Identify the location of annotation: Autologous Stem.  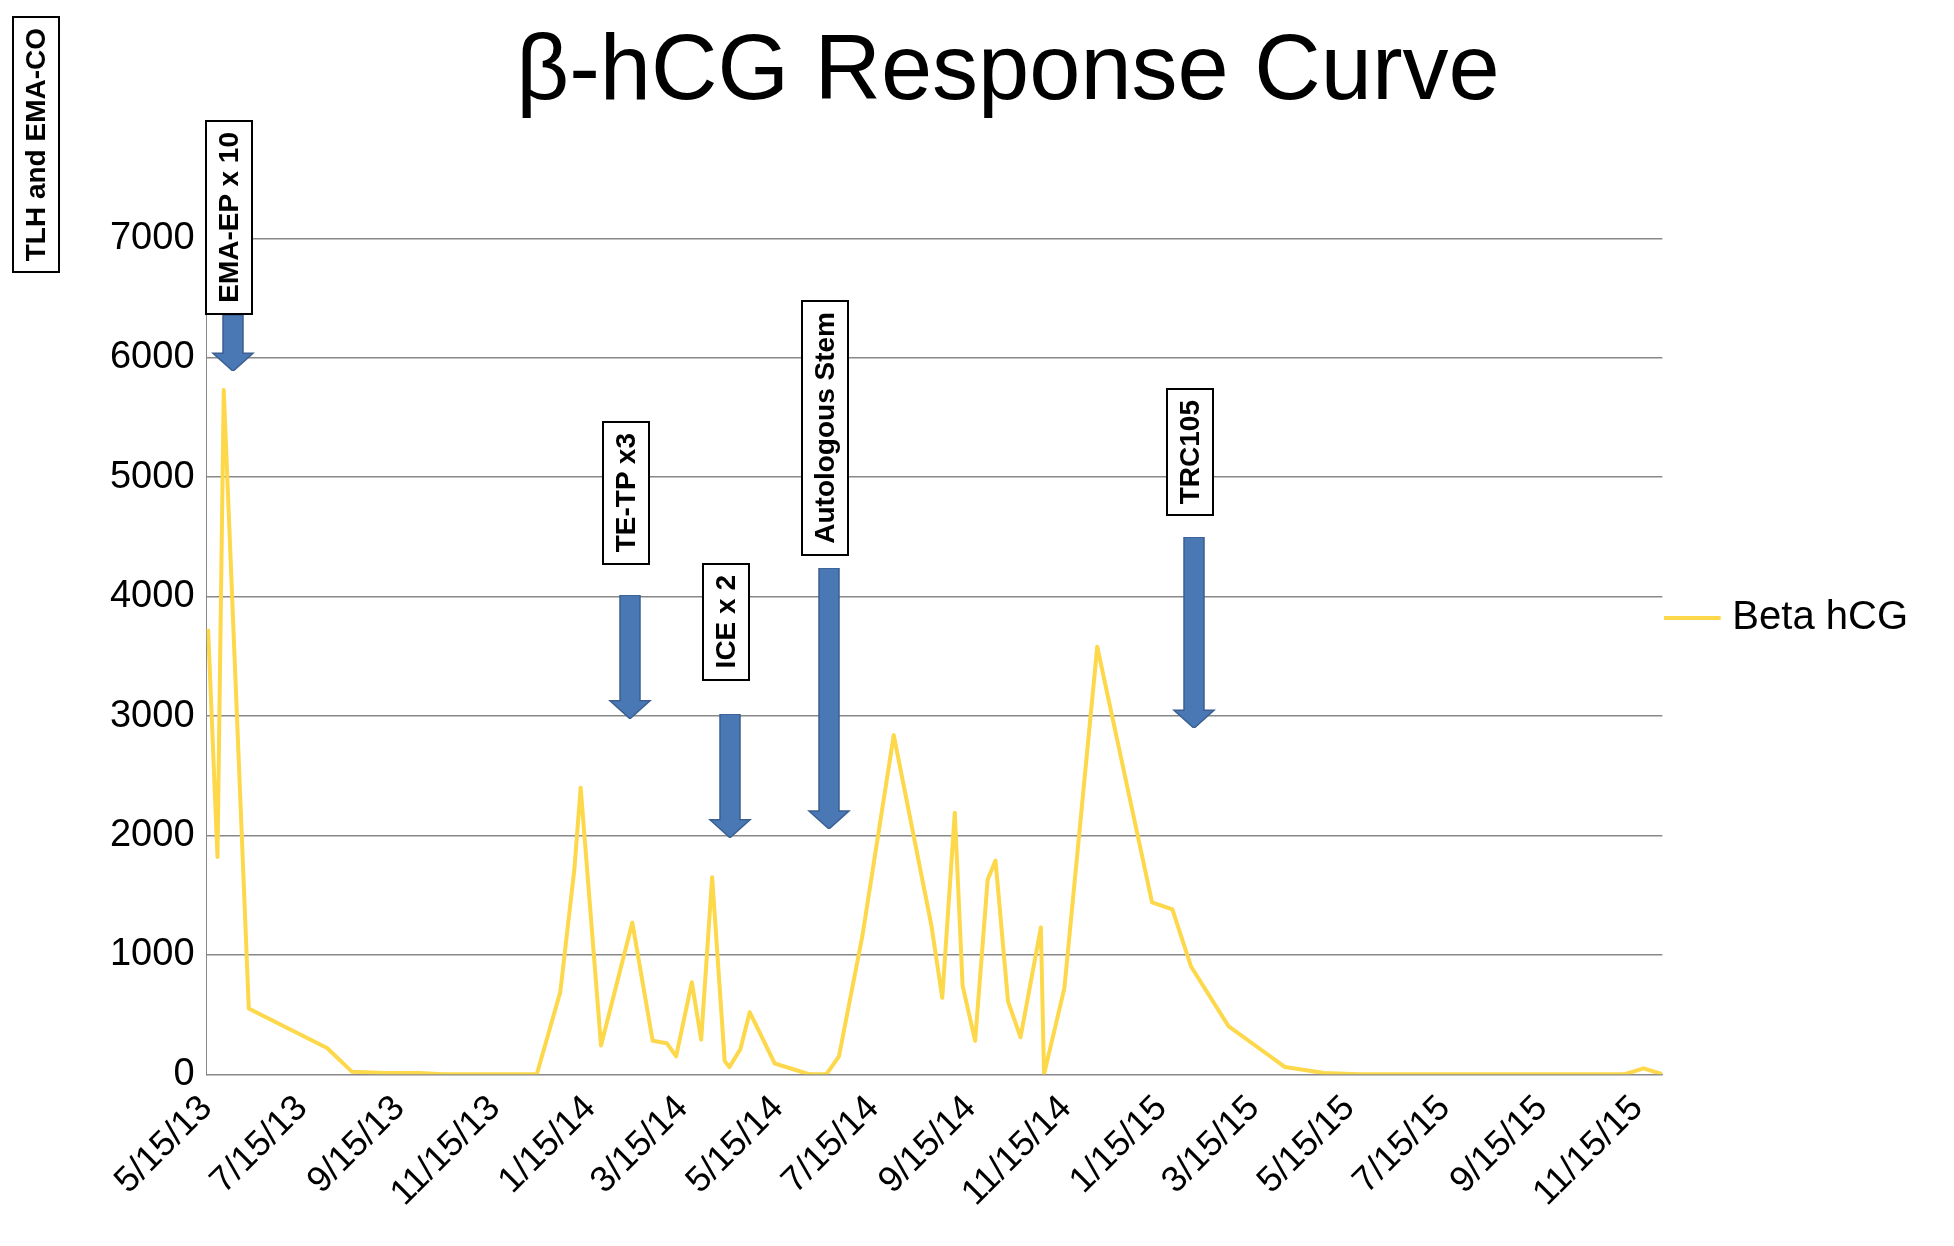
(824, 427).